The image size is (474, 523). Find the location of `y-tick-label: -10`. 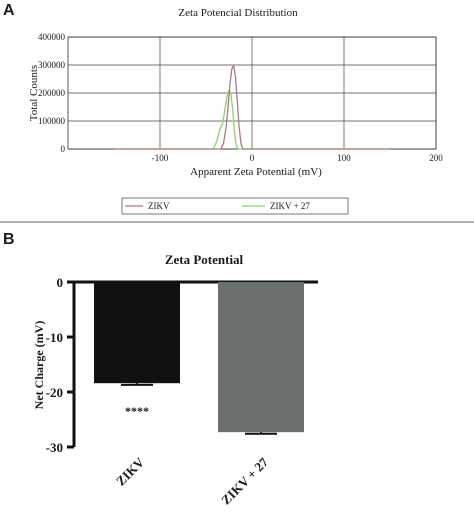

y-tick-label: -10 is located at coordinates (54, 337).